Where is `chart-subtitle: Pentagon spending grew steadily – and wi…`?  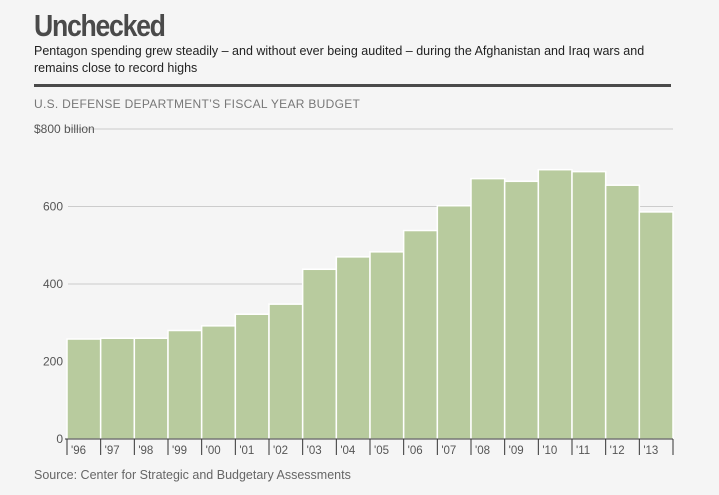
chart-subtitle: Pentagon spending grew steadily – and wi… is located at coordinates (339, 59).